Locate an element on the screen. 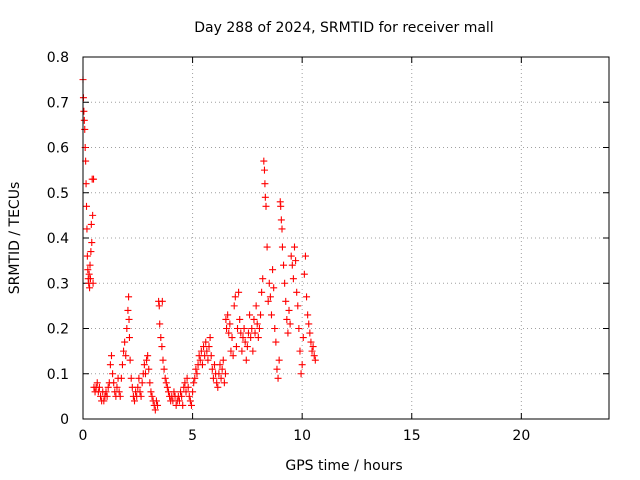 This screenshot has height=480, width=640. y-tick-label: 0.1 is located at coordinates (58, 375).